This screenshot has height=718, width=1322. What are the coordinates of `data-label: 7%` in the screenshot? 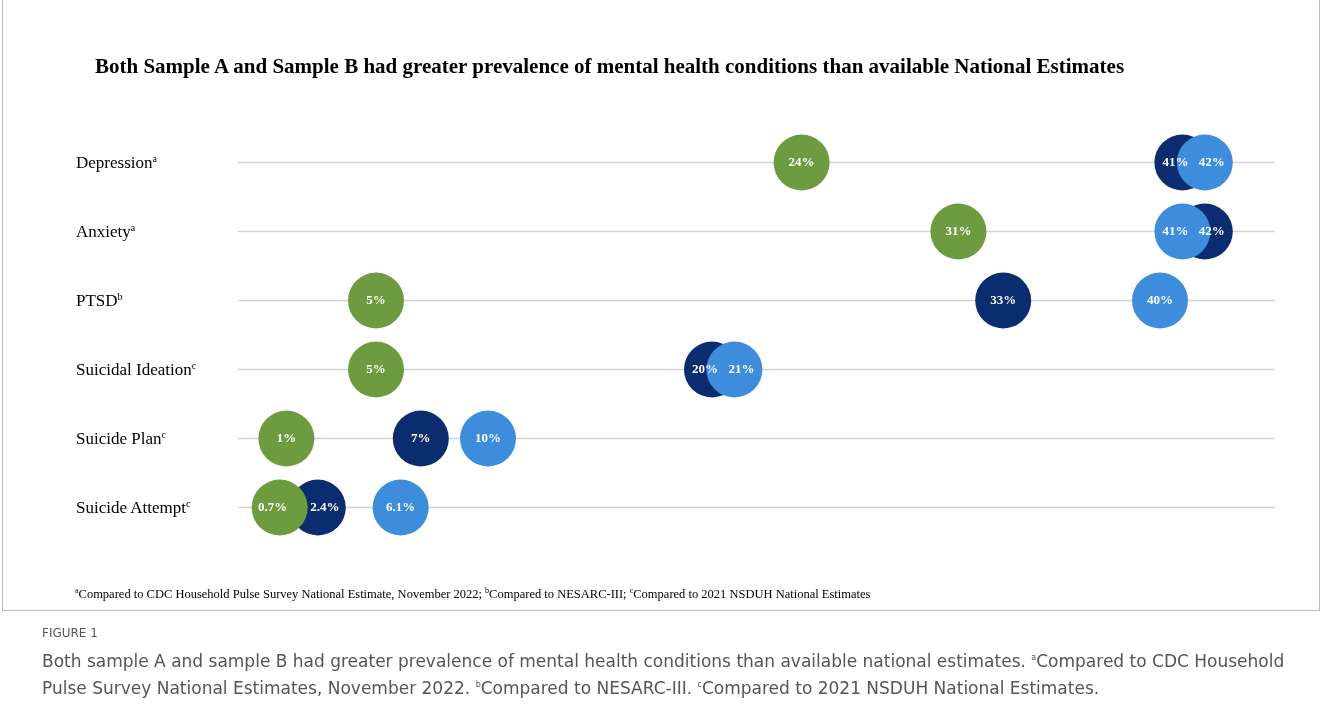 It's located at (421, 437).